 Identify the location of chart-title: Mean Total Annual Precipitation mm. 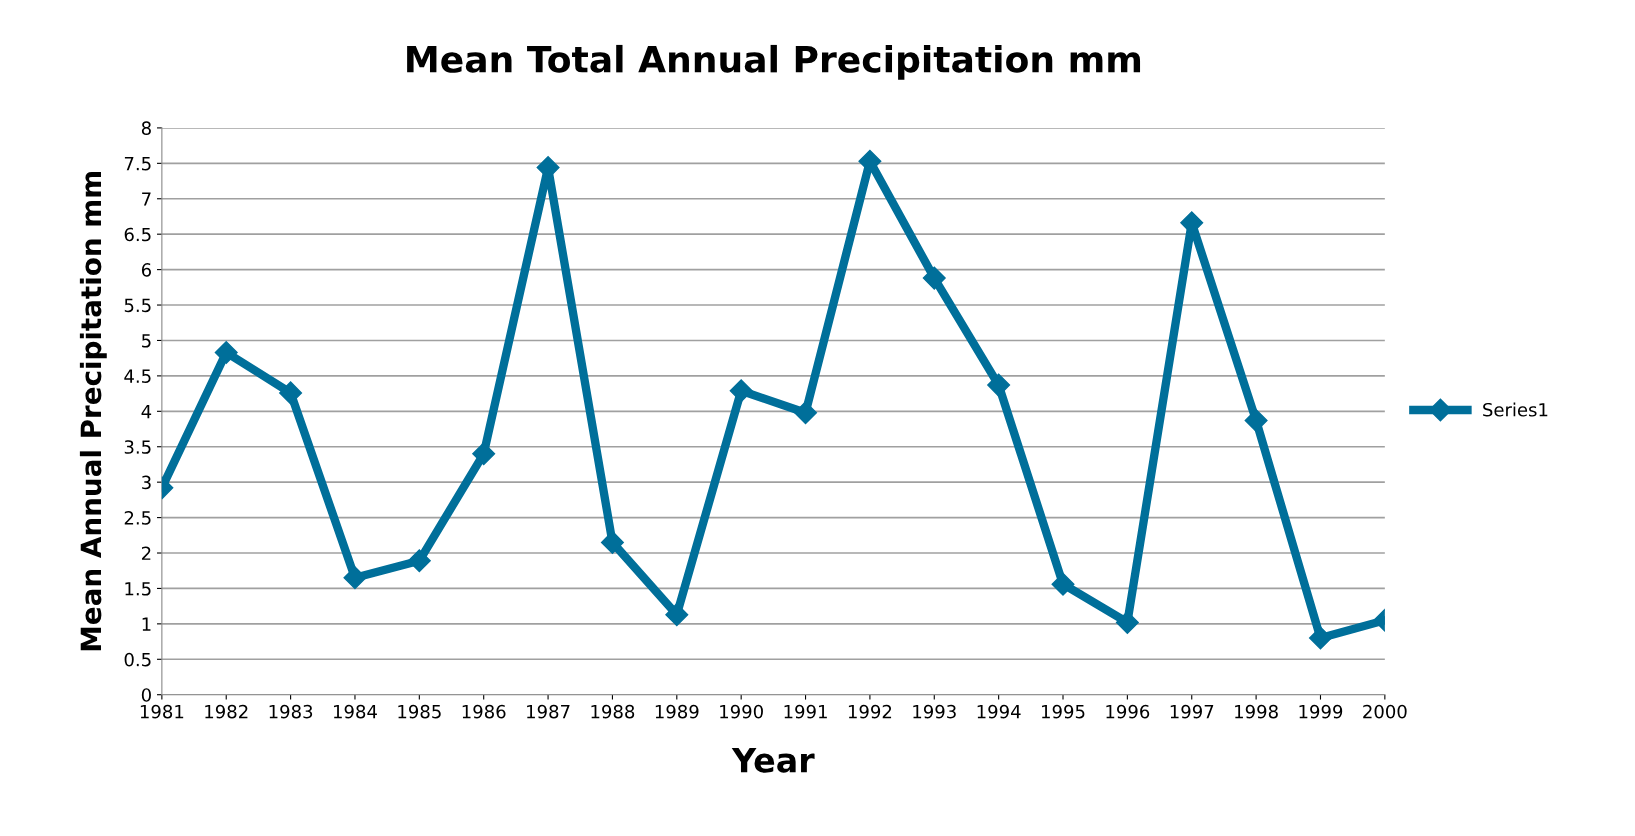
(774, 62).